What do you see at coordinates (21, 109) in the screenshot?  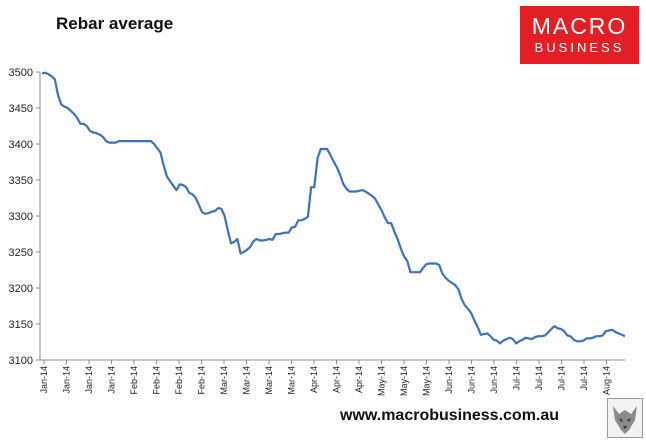 I see `y-tick-label: 3450` at bounding box center [21, 109].